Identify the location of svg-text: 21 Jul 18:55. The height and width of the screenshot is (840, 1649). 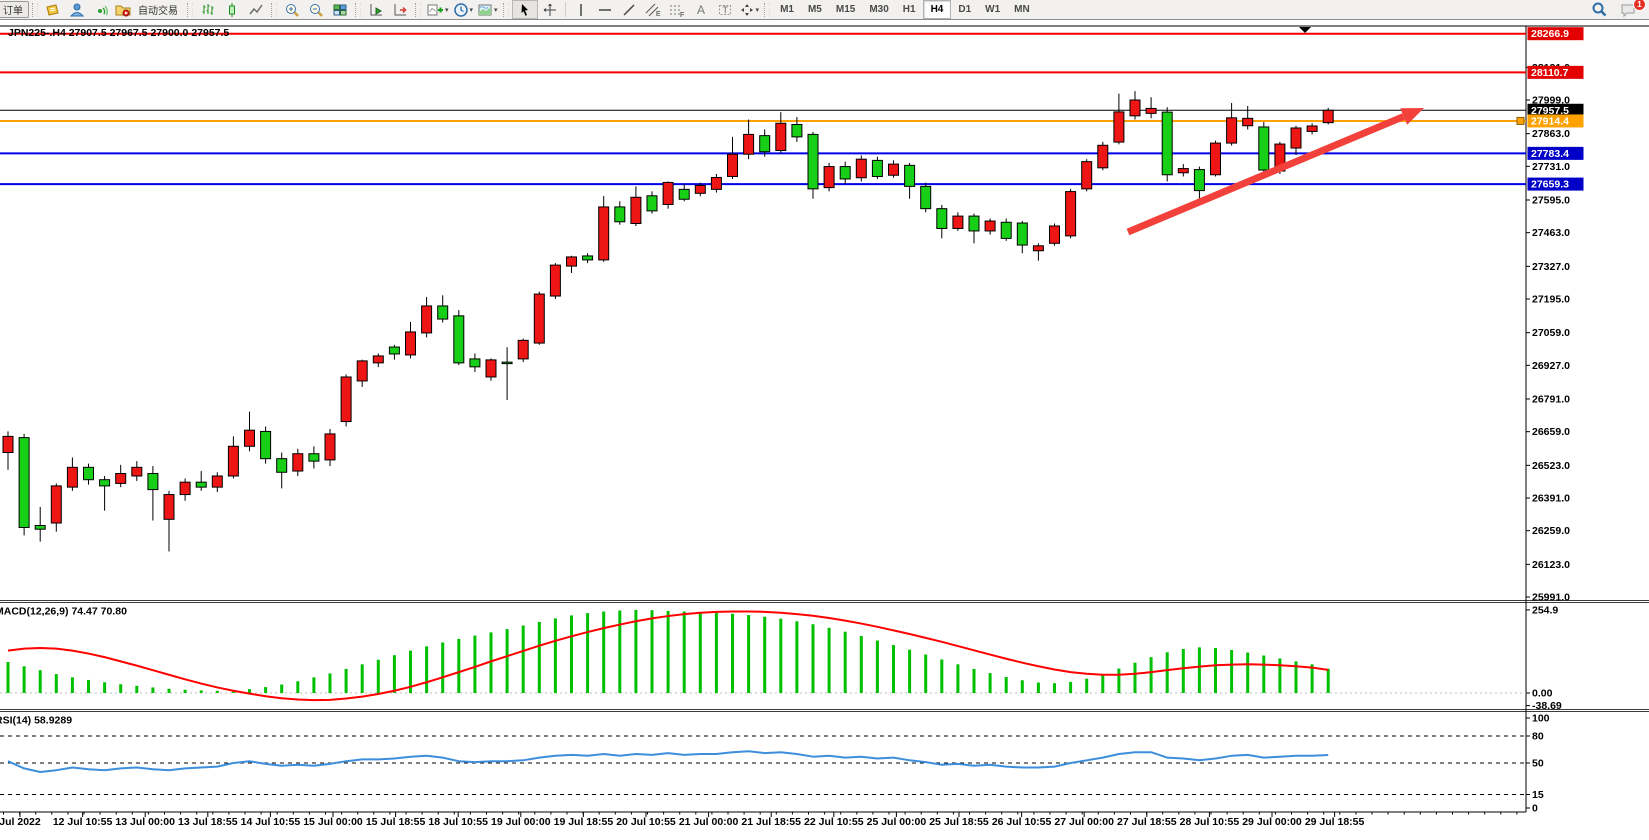
(771, 822).